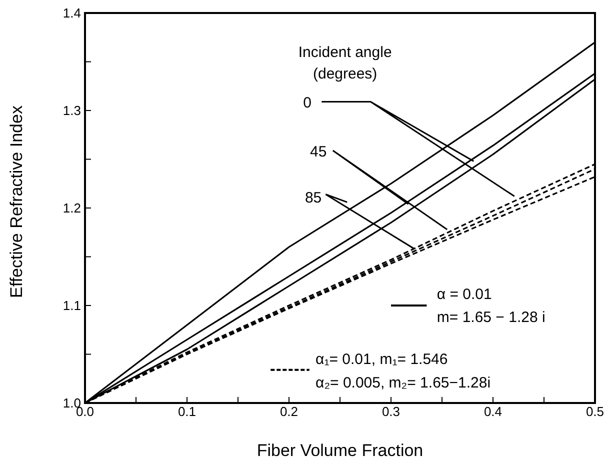 This screenshot has width=615, height=461. Describe the element at coordinates (595, 412) in the screenshot. I see `x-tick-label: 0.5` at that location.